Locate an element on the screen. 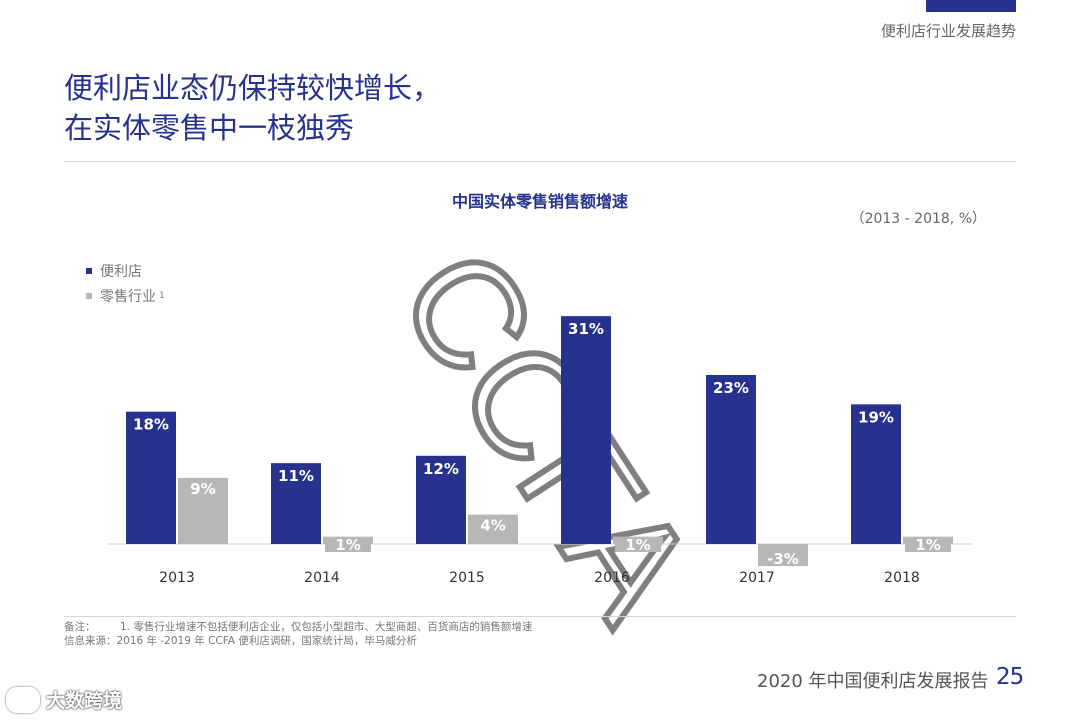 The height and width of the screenshot is (722, 1080). value-label-convenience-2016: 31% is located at coordinates (586, 329).